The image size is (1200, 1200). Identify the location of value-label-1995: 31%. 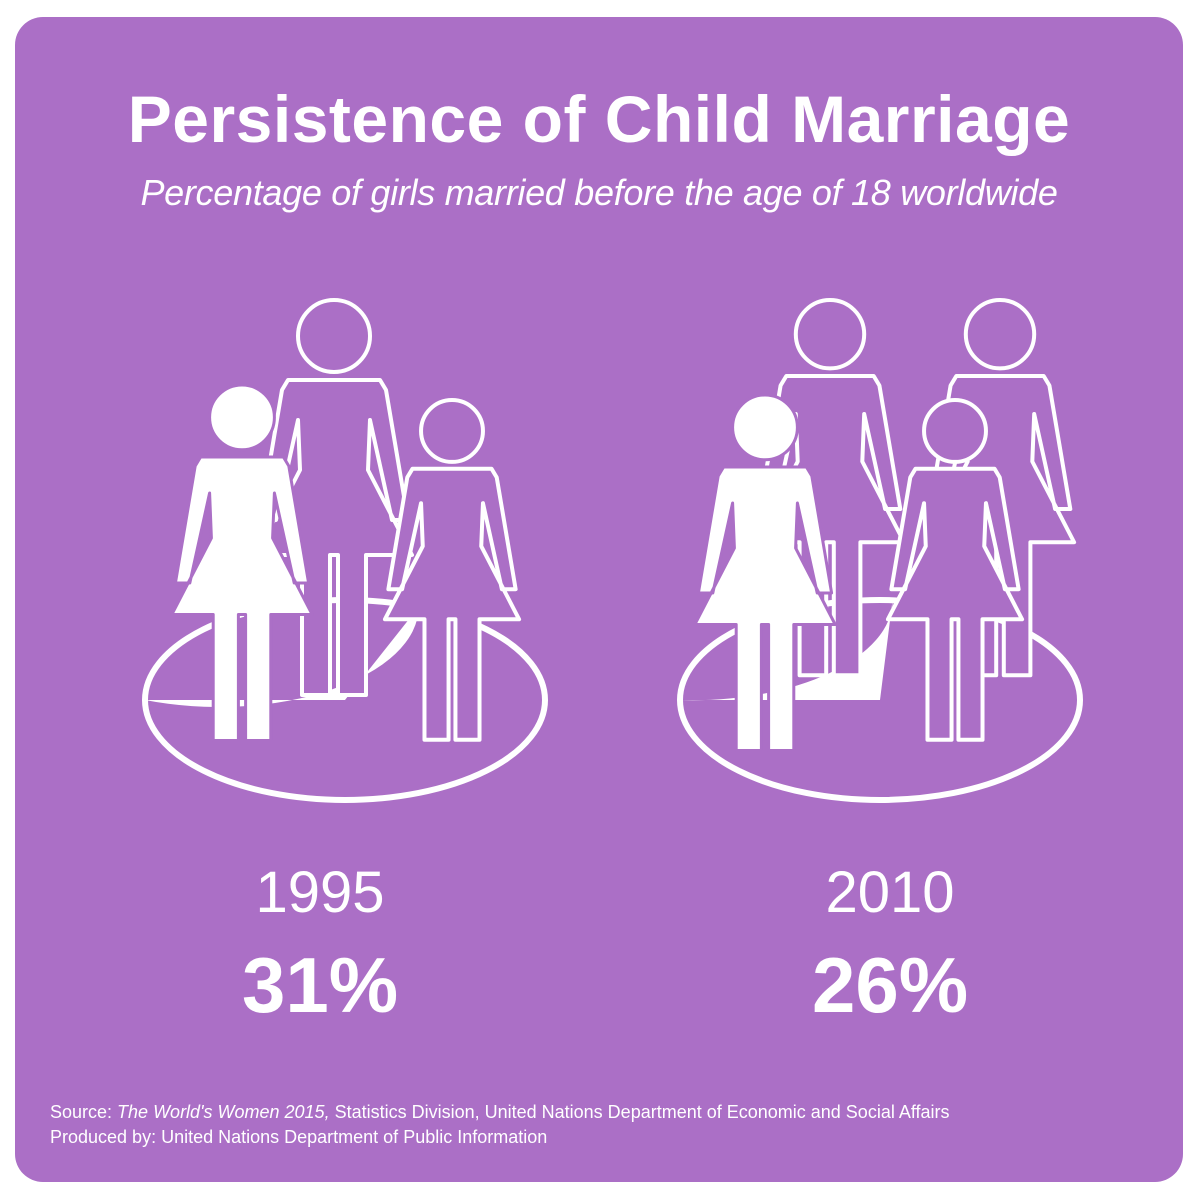
(320, 985).